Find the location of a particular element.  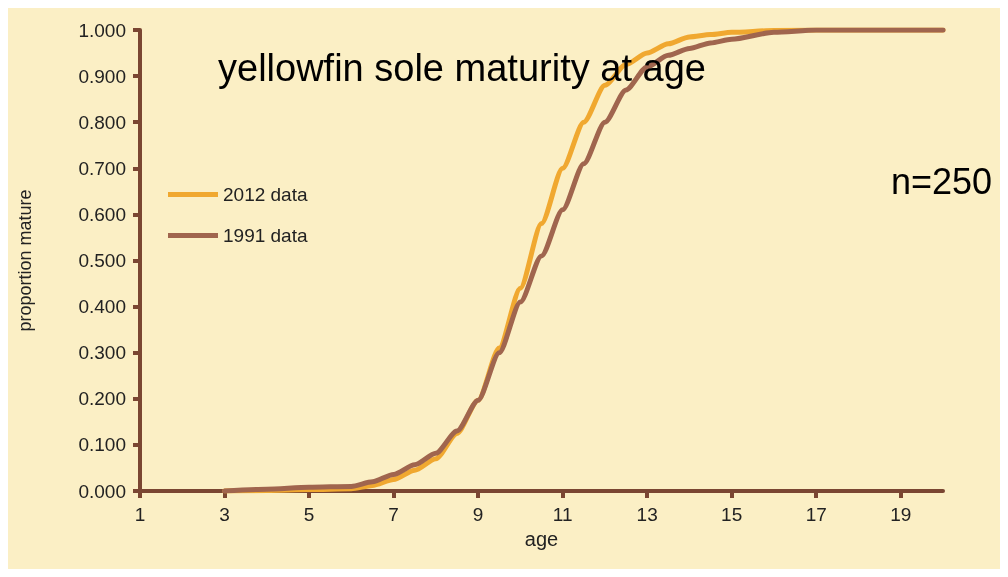

x-tick-label: 5 is located at coordinates (309, 514).